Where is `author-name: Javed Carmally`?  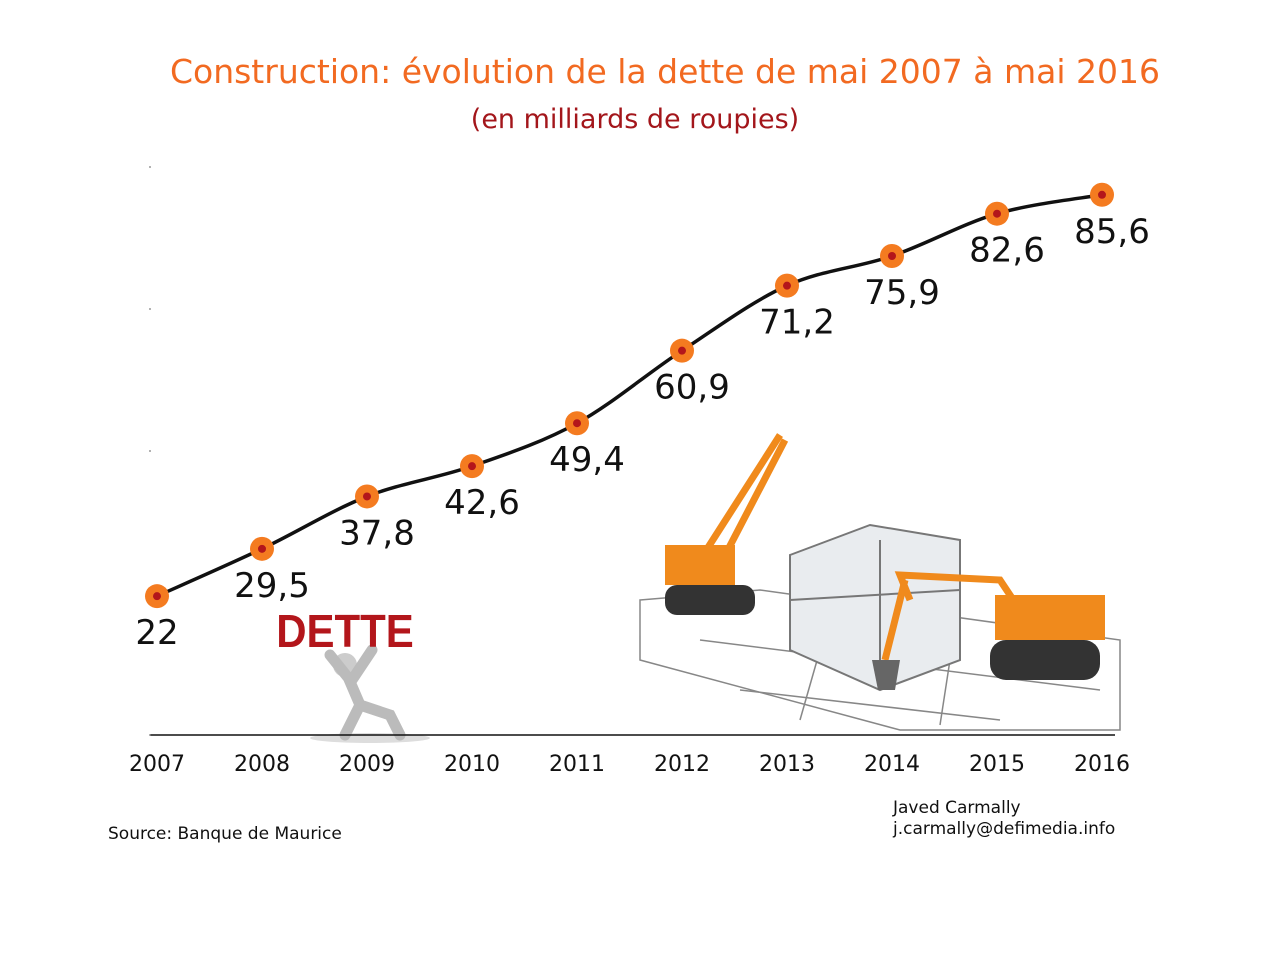
author-name: Javed Carmally is located at coordinates (957, 808).